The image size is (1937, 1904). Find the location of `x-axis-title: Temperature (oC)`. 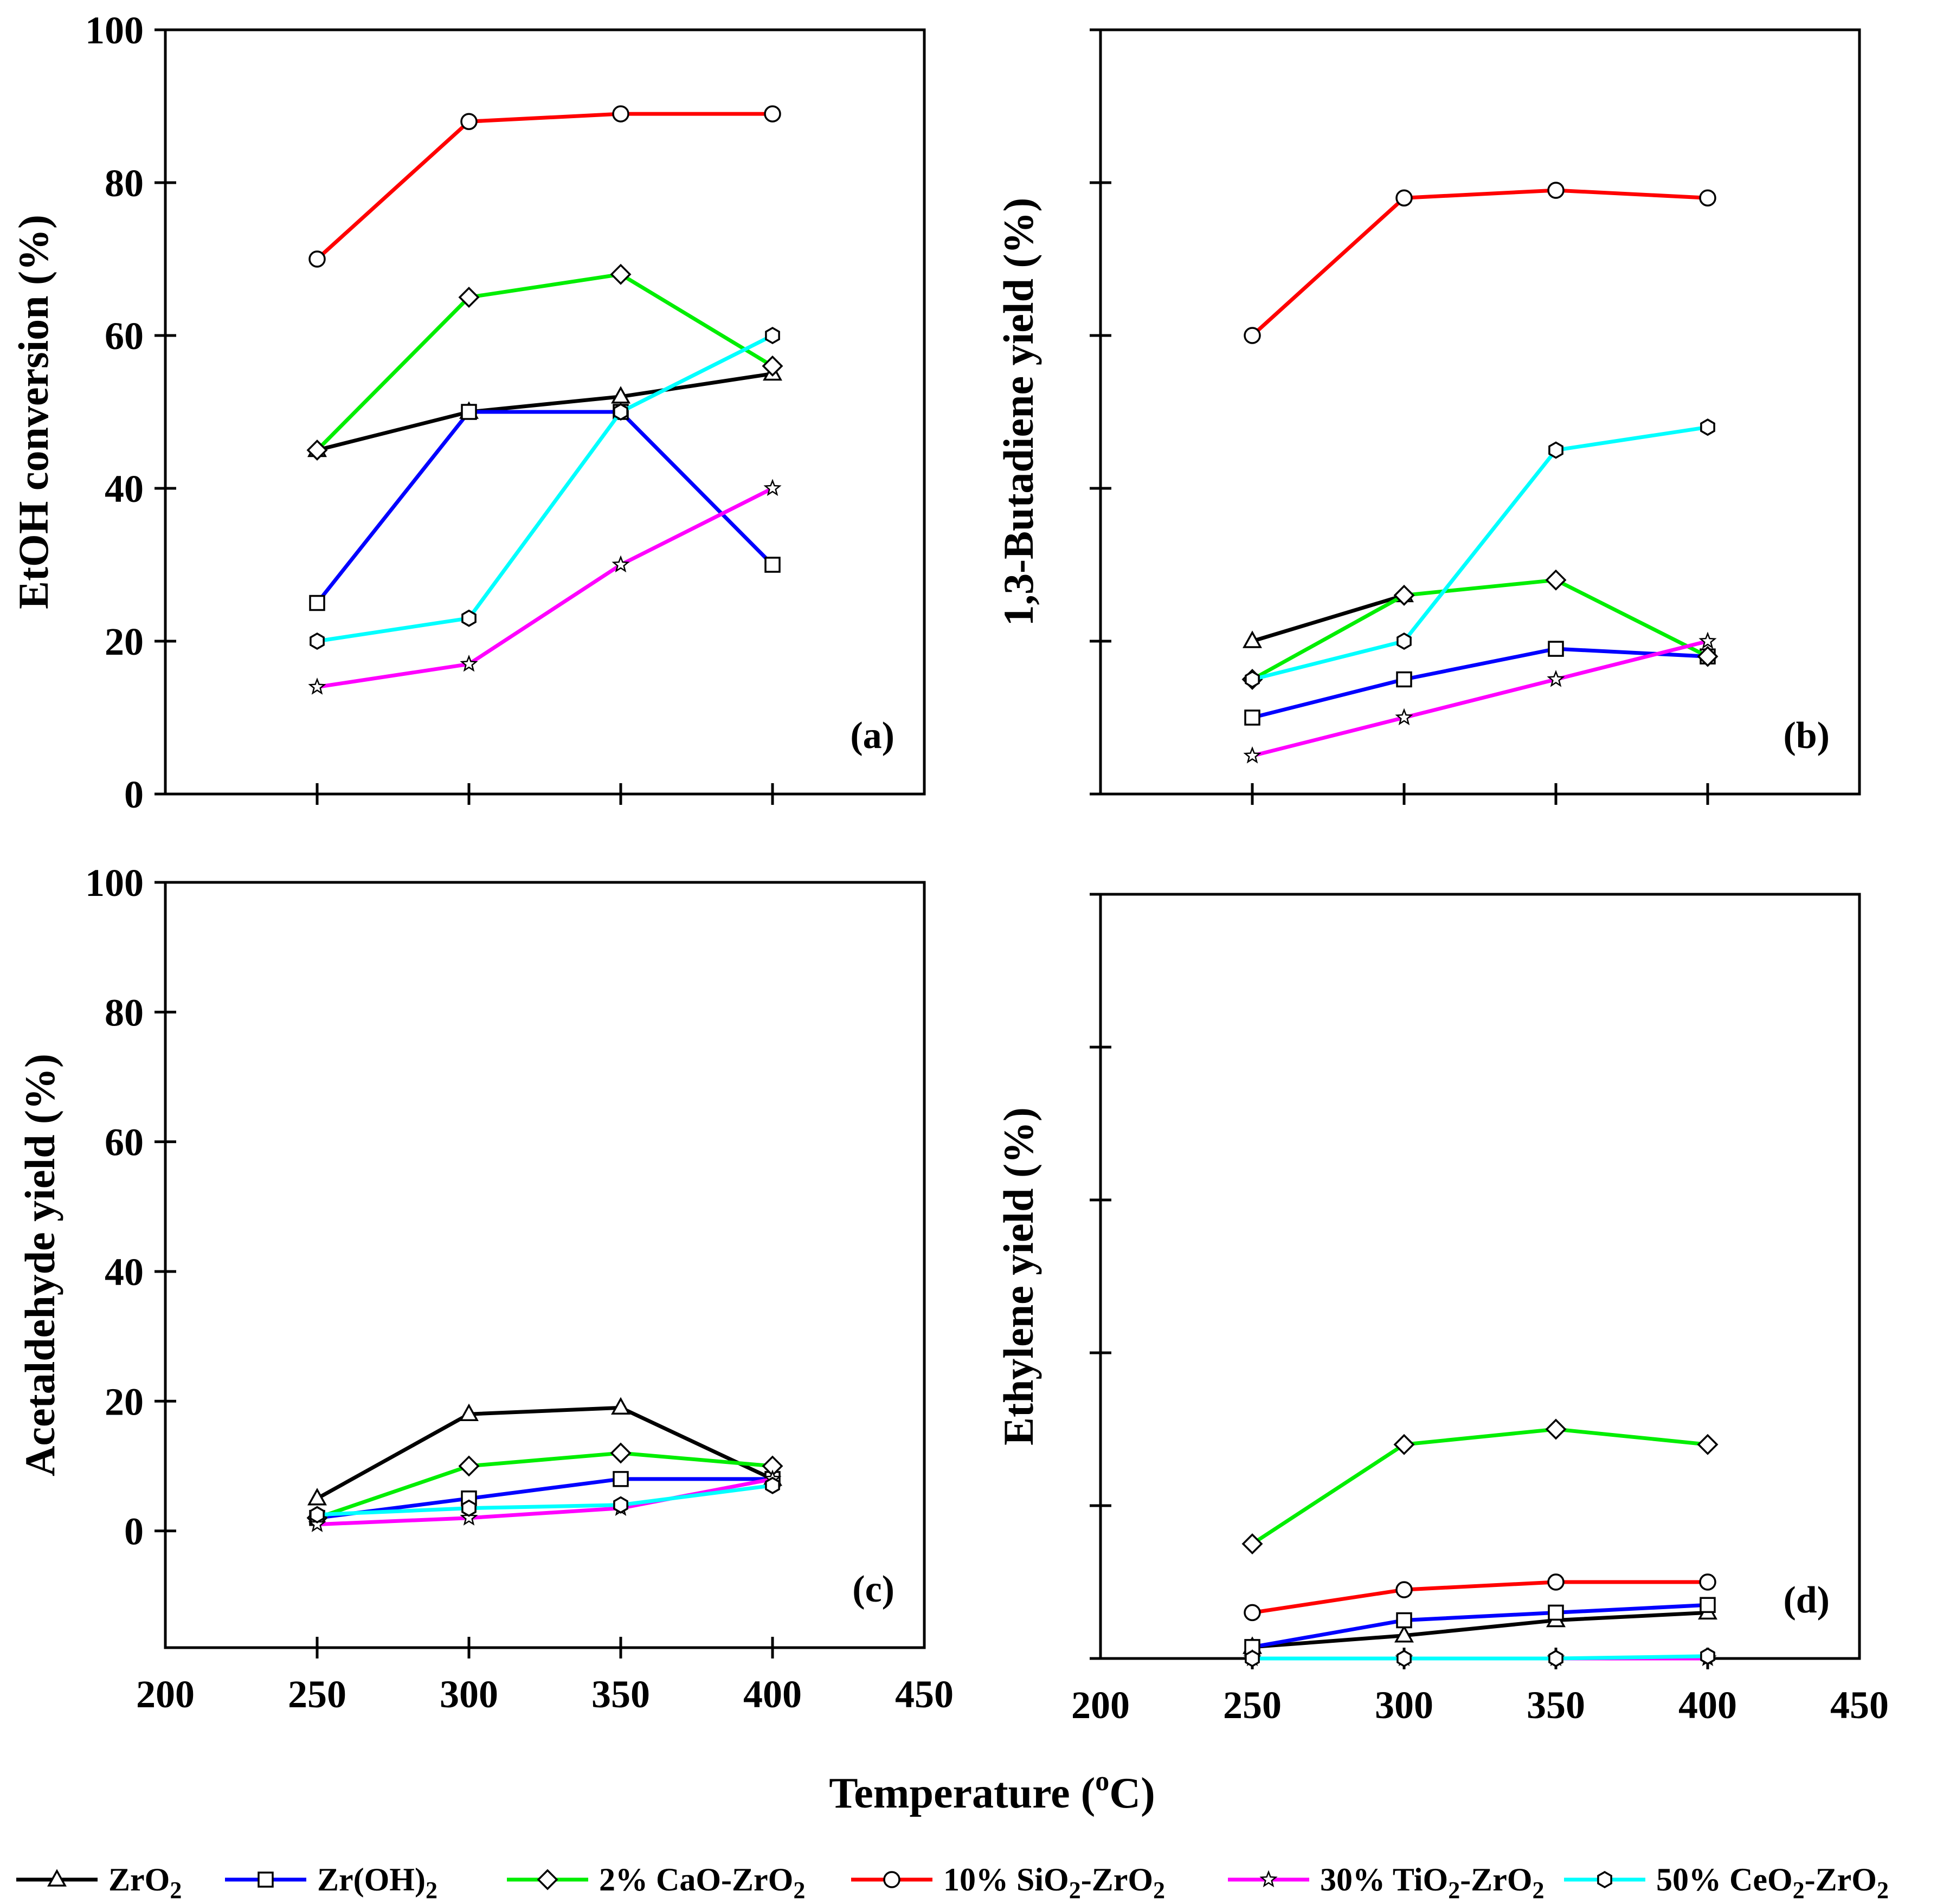

x-axis-title: Temperature (oC) is located at coordinates (992, 1791).